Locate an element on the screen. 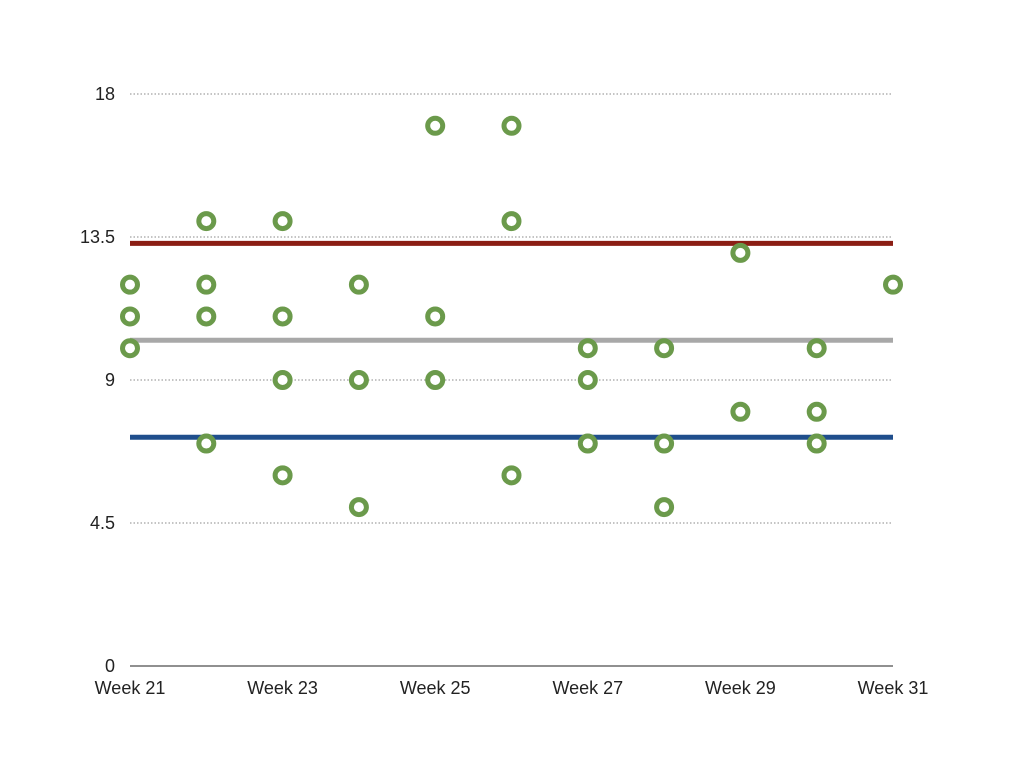 The image size is (1024, 768). y-tick-label: 18 is located at coordinates (105, 94).